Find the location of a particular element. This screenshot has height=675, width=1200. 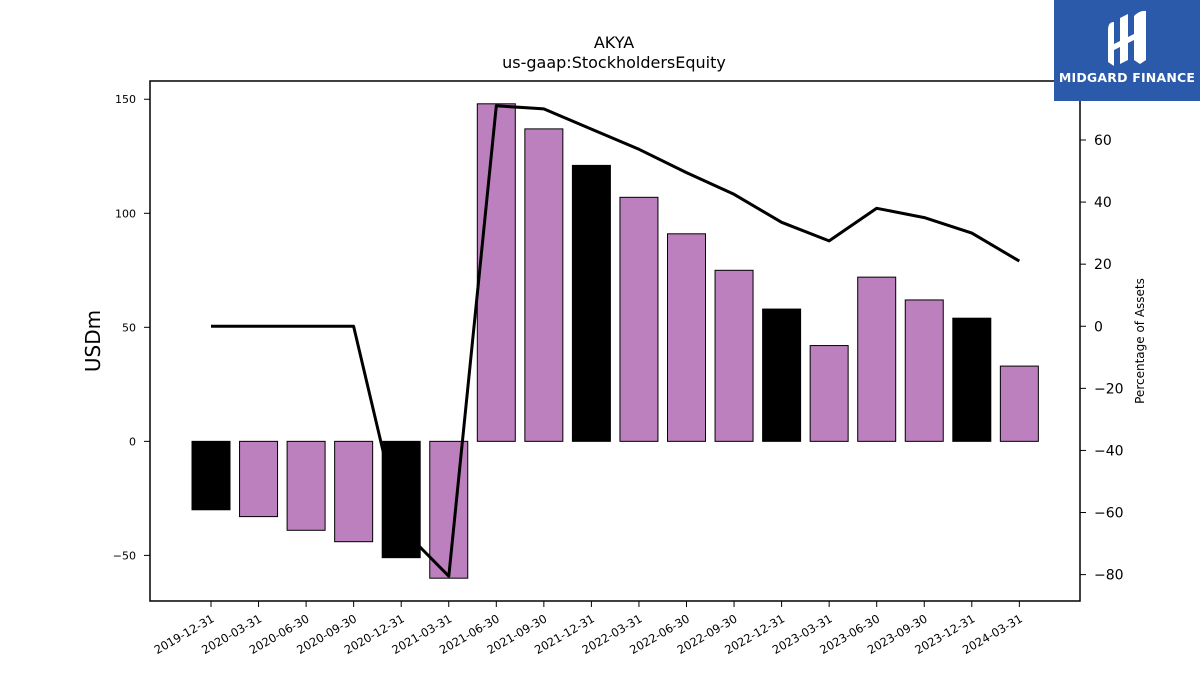

y-axis-label: USDm is located at coordinates (93, 341).